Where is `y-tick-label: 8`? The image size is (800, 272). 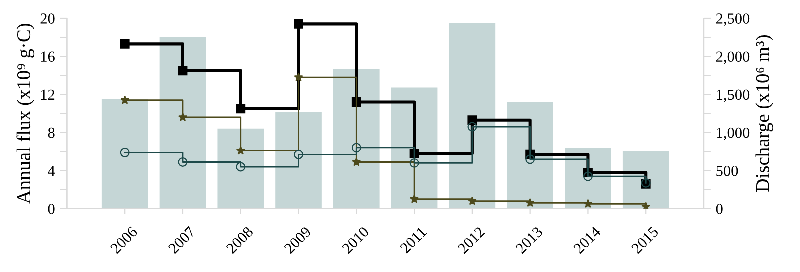
y-tick-label: 8 is located at coordinates (51, 133).